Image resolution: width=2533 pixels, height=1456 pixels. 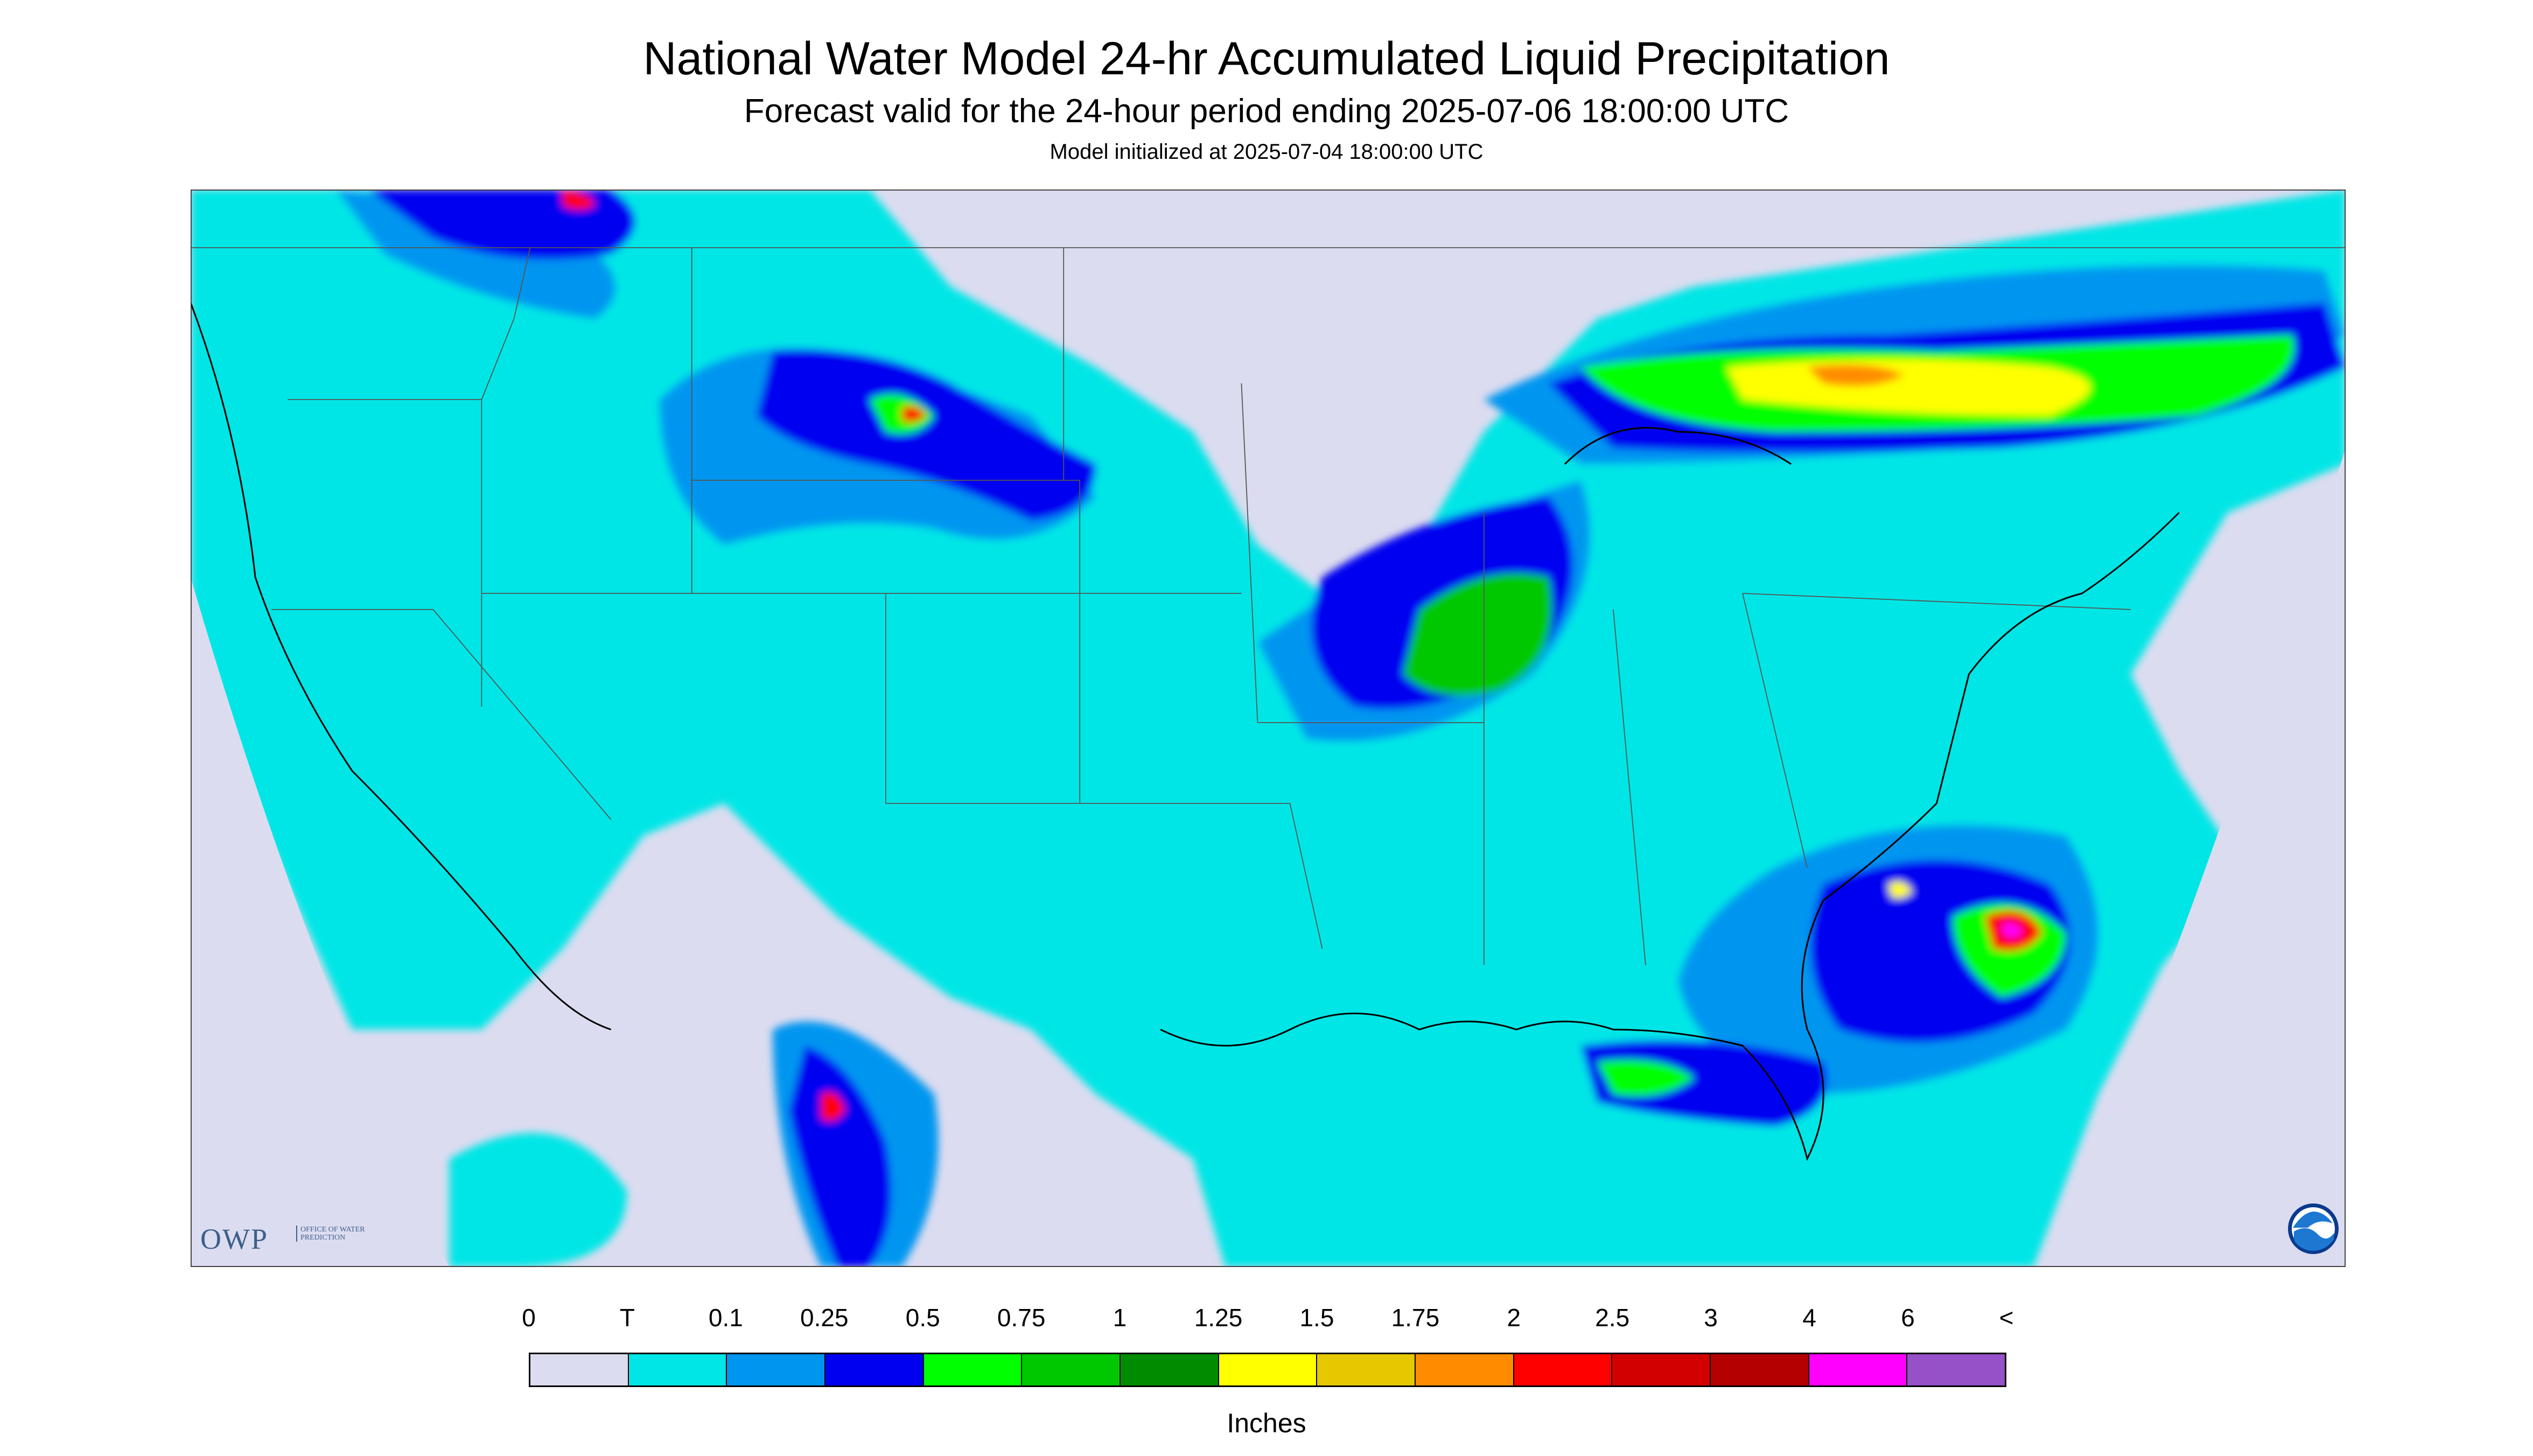 What do you see at coordinates (330, 1234) in the screenshot?
I see `owp-logo-subtext: OFFICE OF WATER PREDICTION` at bounding box center [330, 1234].